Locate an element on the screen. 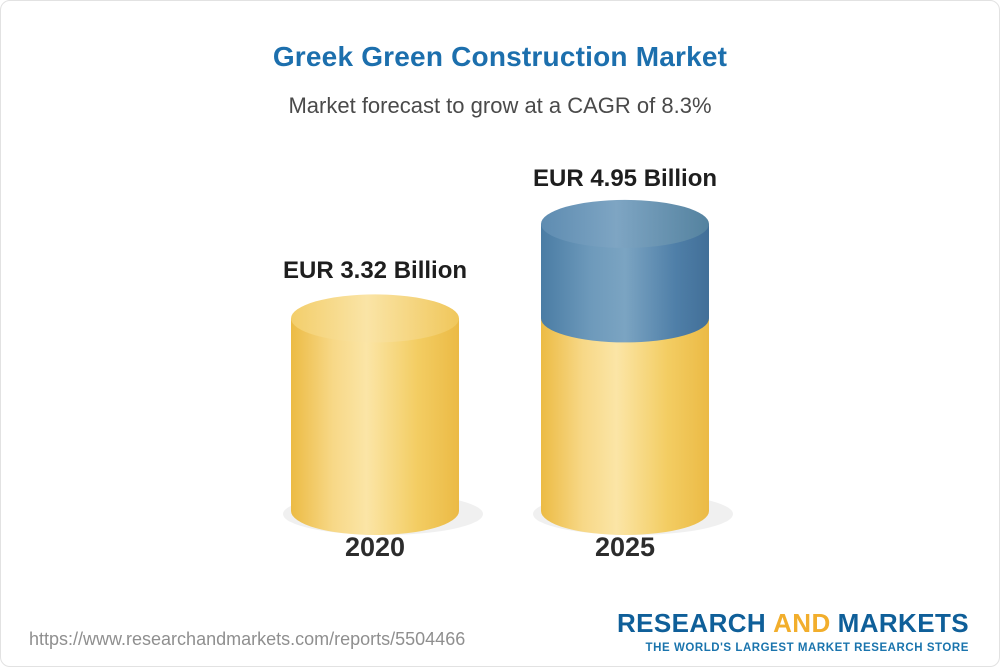  bar-2025-top is located at coordinates (625, 223).